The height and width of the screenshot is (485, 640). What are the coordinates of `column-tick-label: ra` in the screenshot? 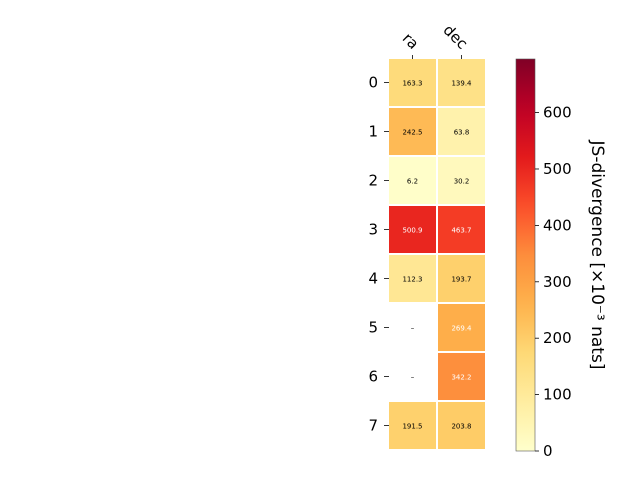 It's located at (411, 41).